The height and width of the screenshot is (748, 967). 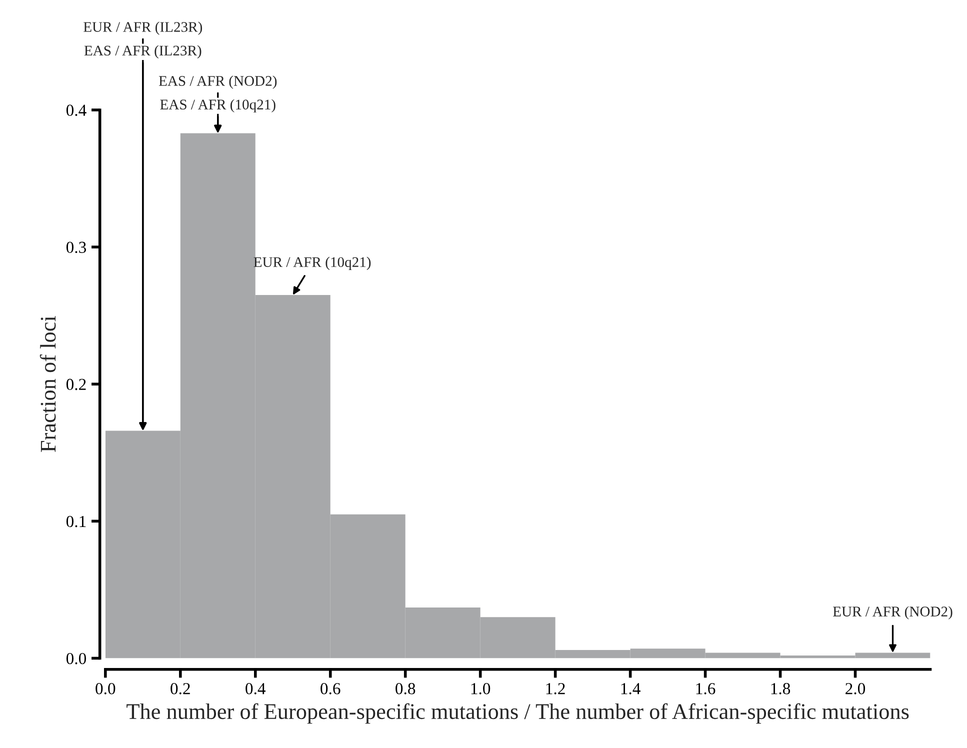 I want to click on annotation: EAS / AFR (NOD2), so click(x=217, y=82).